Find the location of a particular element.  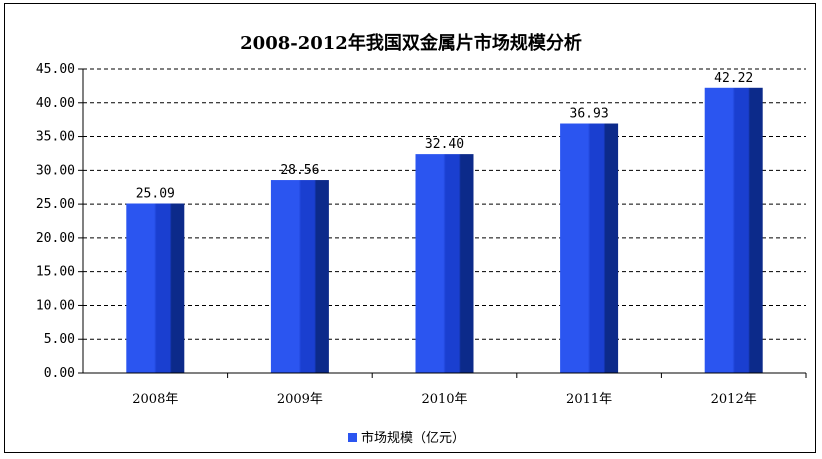

bar-2008年 is located at coordinates (155, 288).